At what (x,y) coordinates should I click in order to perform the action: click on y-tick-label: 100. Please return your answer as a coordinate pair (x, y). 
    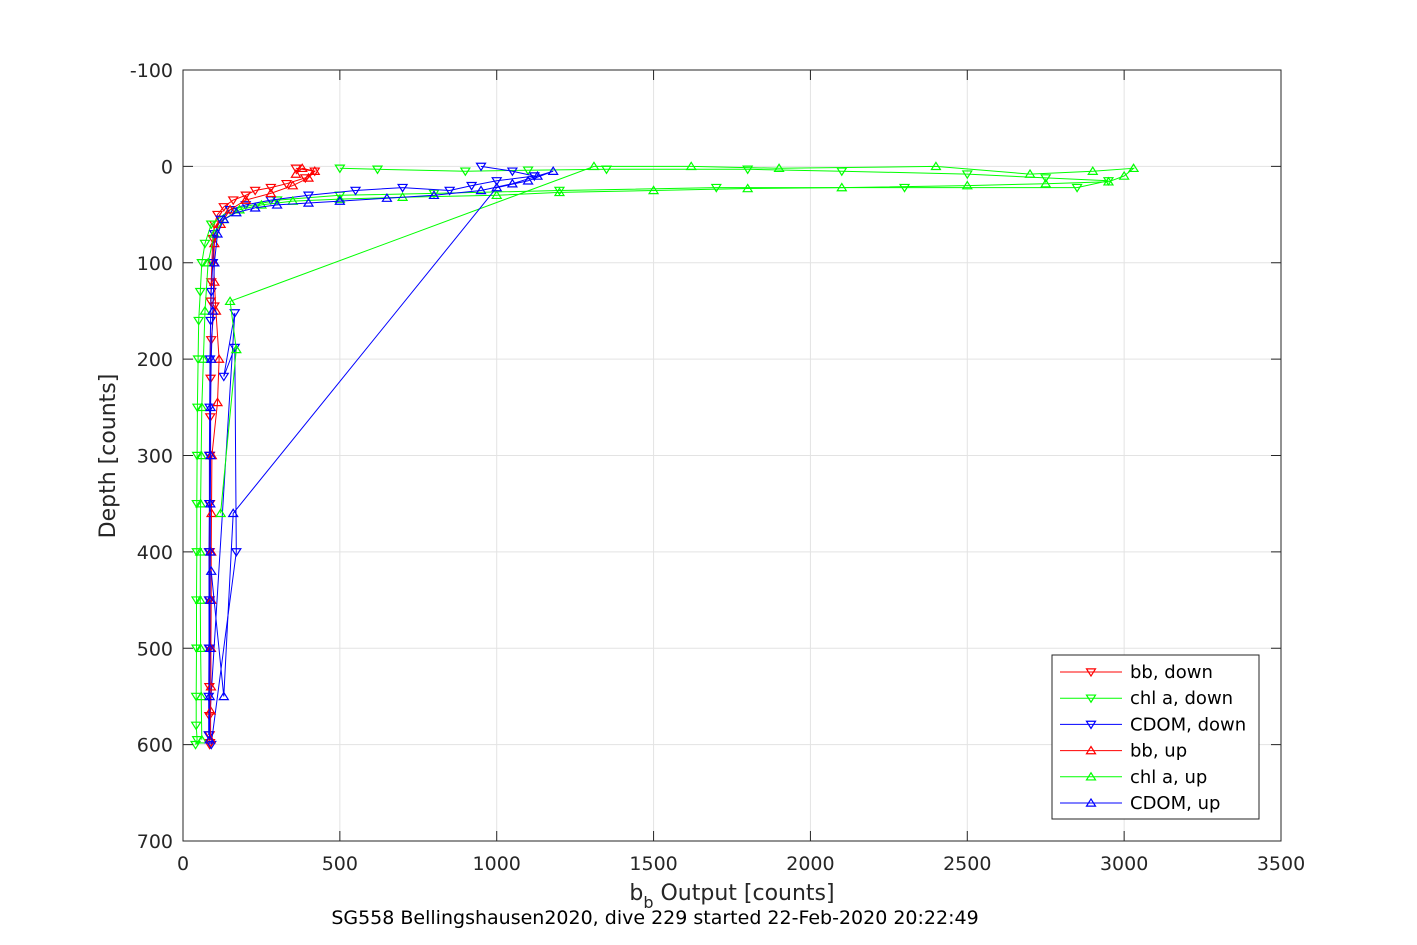
    Looking at the image, I should click on (155, 264).